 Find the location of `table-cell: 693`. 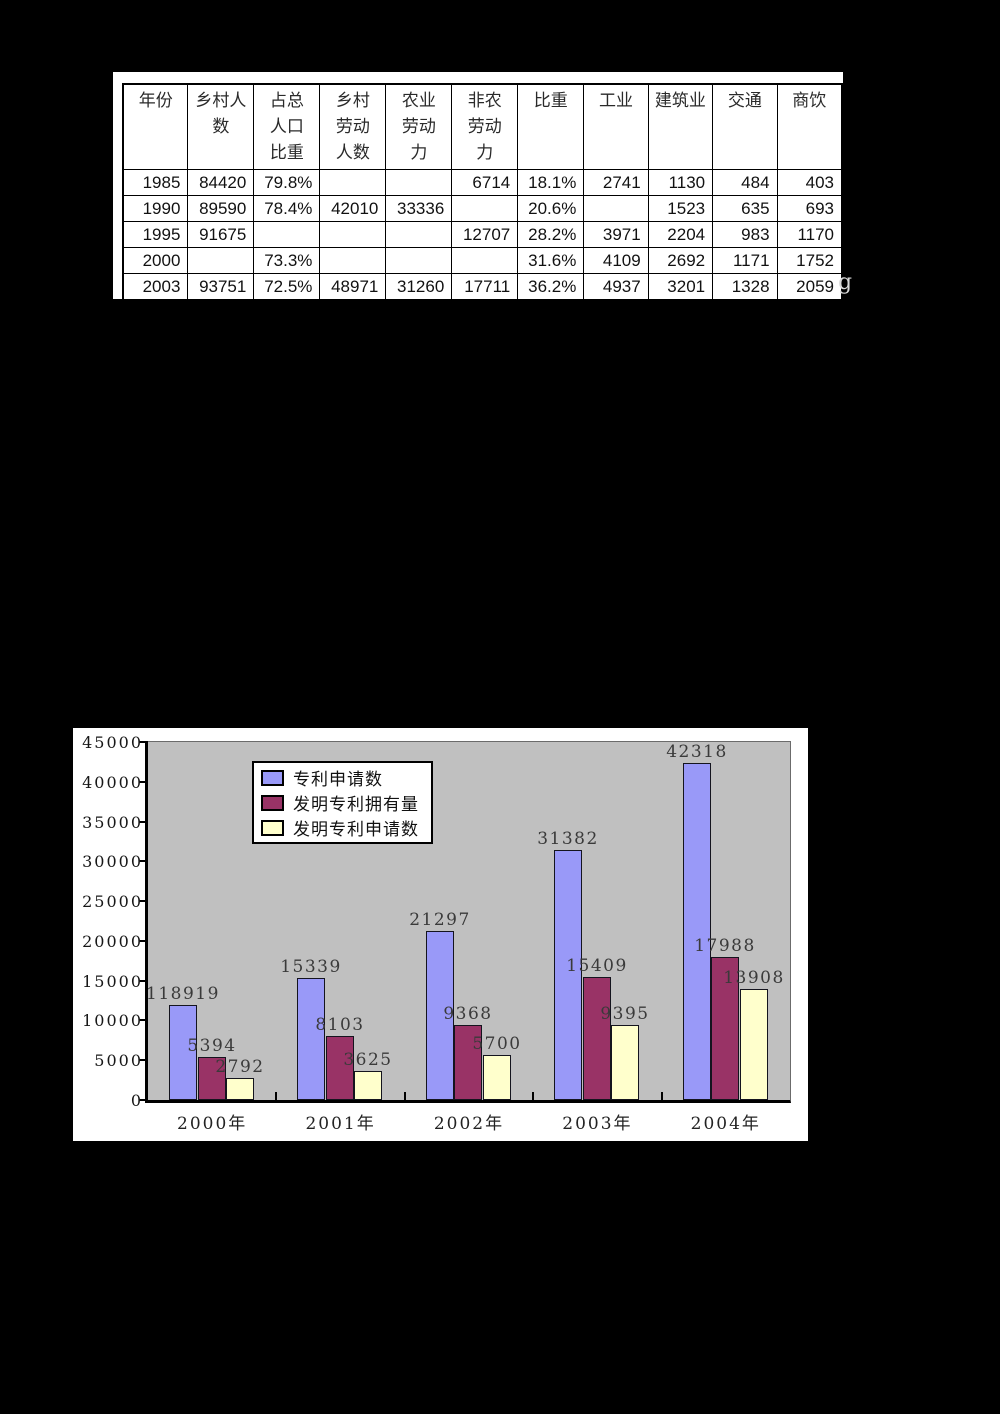

table-cell: 693 is located at coordinates (809, 208).